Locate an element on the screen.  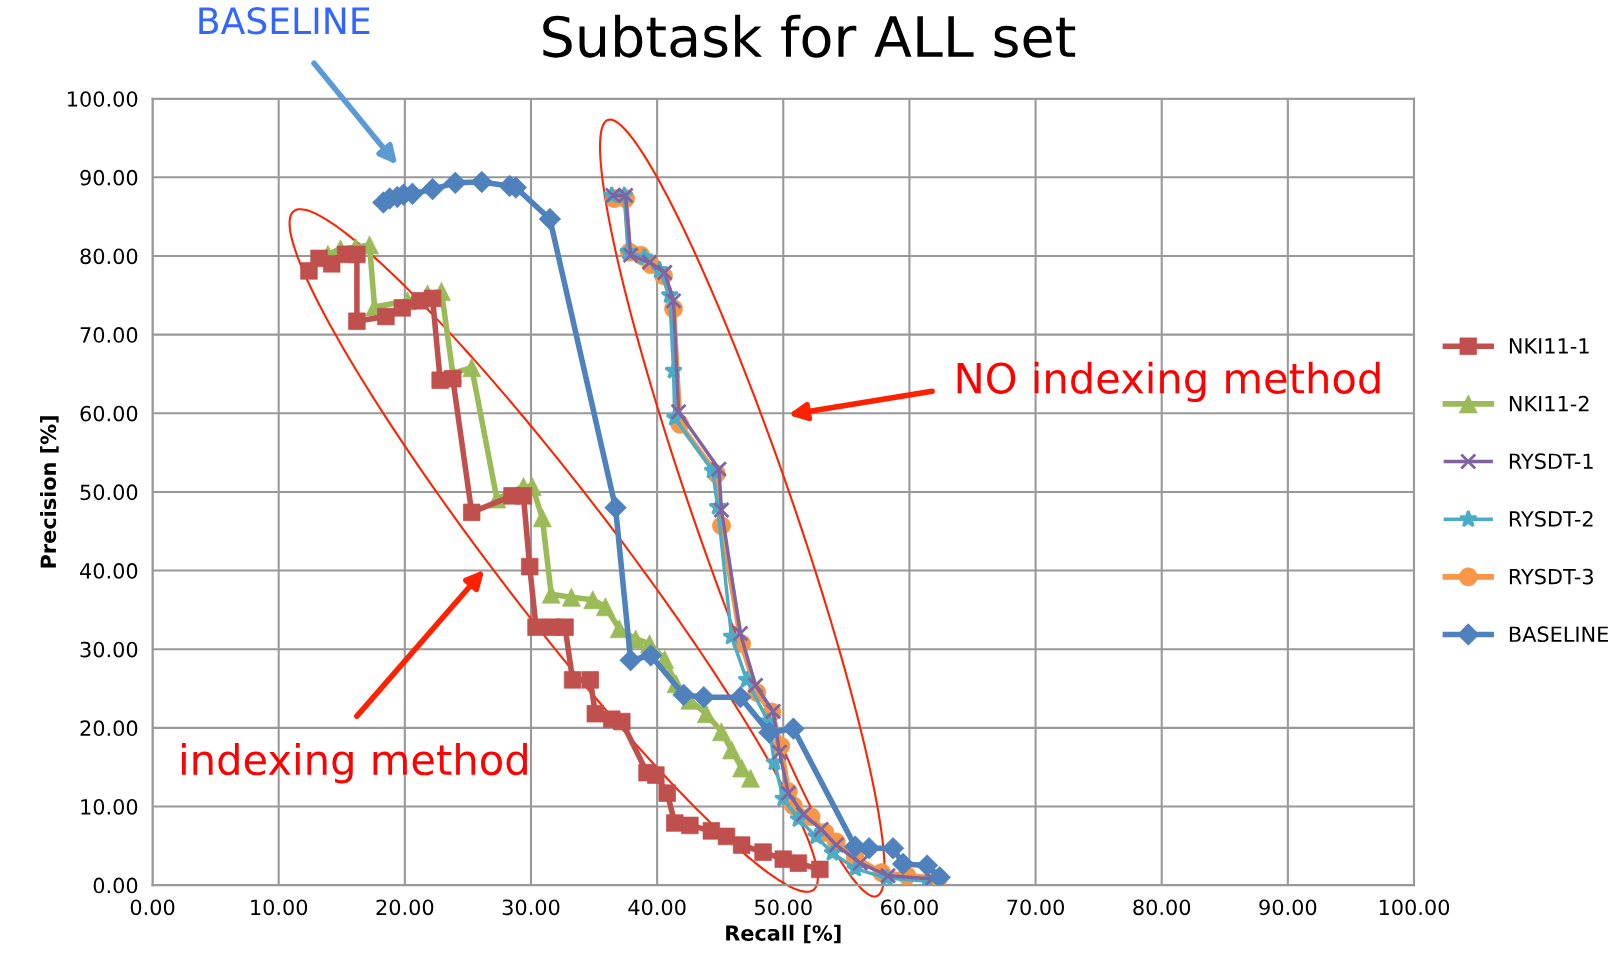
y-axis-title: Precision [%] is located at coordinates (49, 492).